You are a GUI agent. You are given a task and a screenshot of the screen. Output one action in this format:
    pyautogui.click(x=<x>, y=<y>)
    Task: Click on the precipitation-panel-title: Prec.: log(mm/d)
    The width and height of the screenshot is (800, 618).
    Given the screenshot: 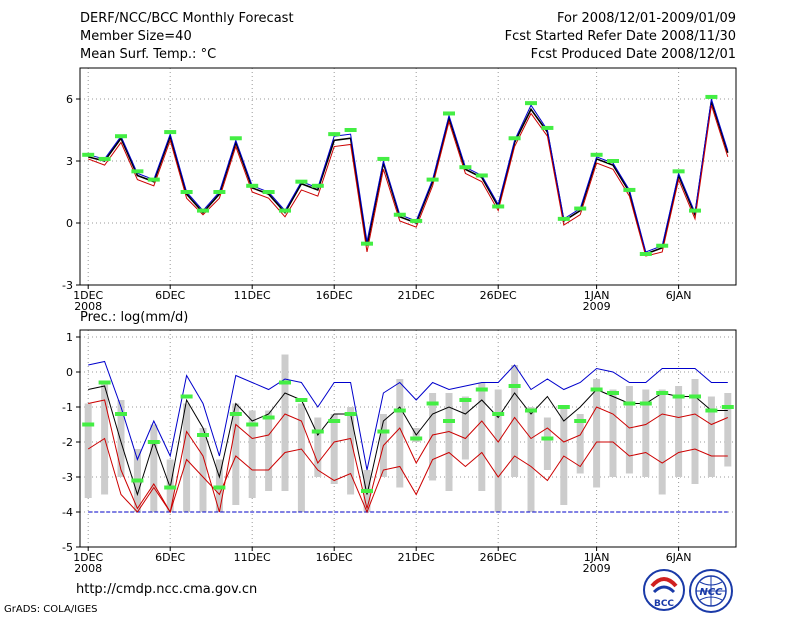 What is the action you would take?
    pyautogui.click(x=134, y=317)
    